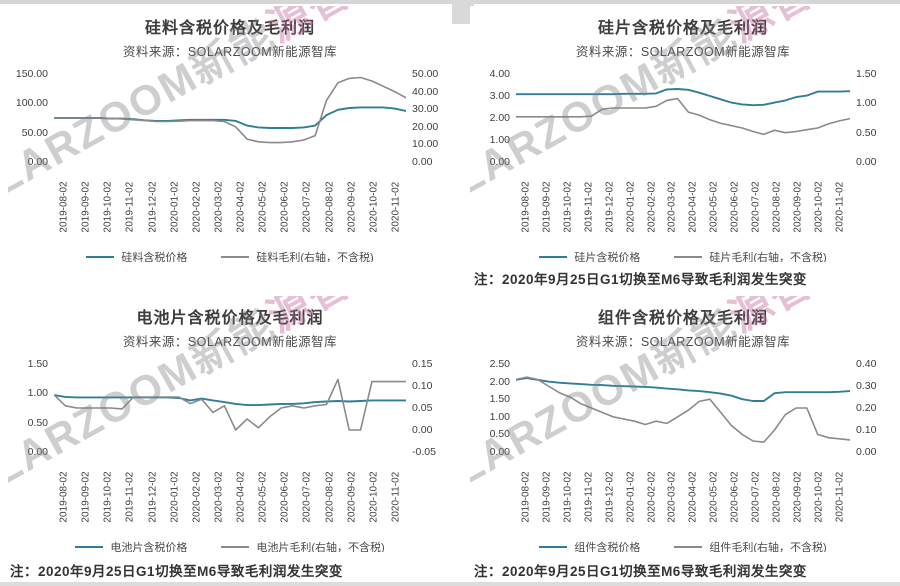  What do you see at coordinates (425, 74) in the screenshot?
I see `axis-tick-label: 50.00` at bounding box center [425, 74].